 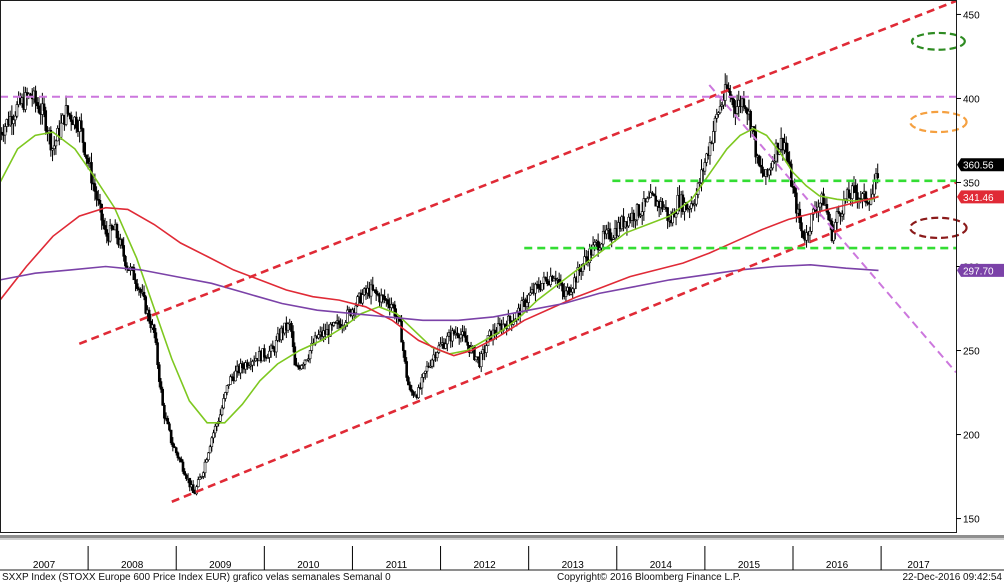 I want to click on x-tick-label: 2012, so click(x=484, y=565).